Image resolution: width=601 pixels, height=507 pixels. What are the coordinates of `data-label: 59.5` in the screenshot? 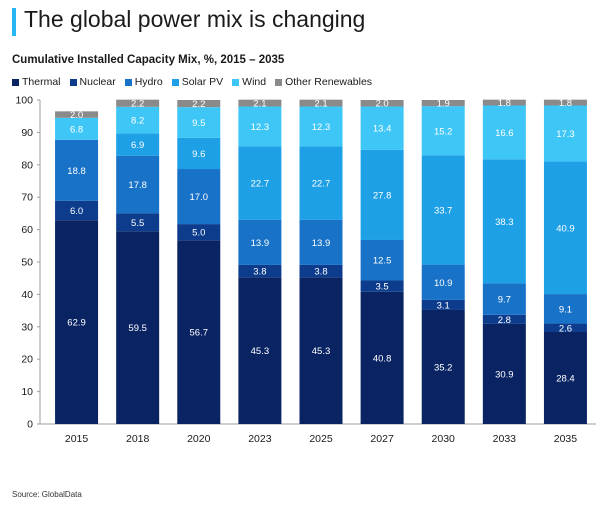 It's located at (137, 328).